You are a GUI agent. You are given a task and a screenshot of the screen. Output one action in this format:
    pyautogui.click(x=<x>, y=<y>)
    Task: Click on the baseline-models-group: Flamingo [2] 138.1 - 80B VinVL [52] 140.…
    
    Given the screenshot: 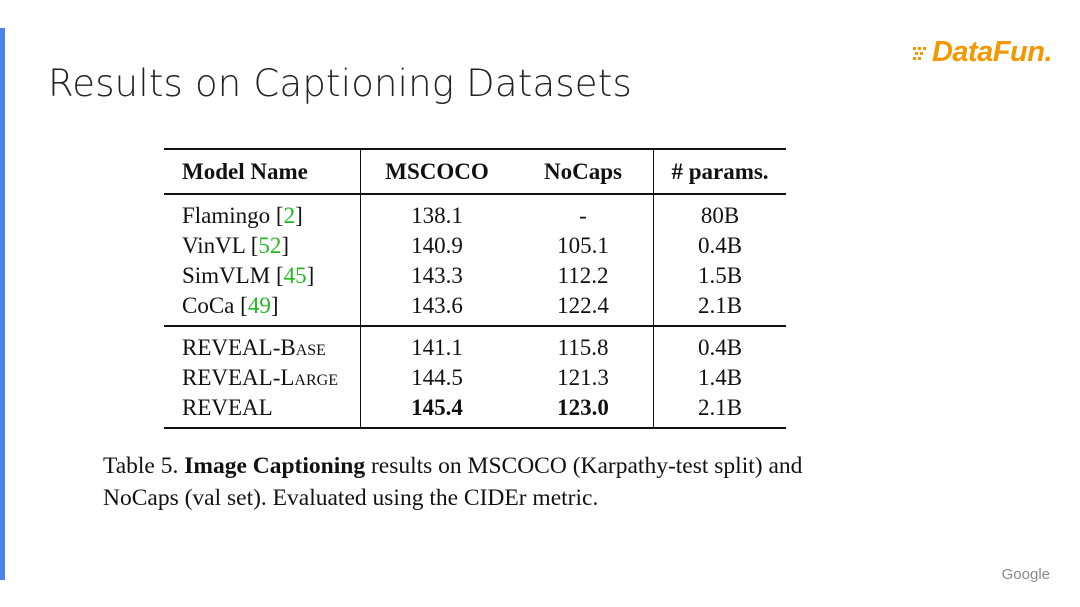 What is the action you would take?
    pyautogui.click(x=475, y=260)
    